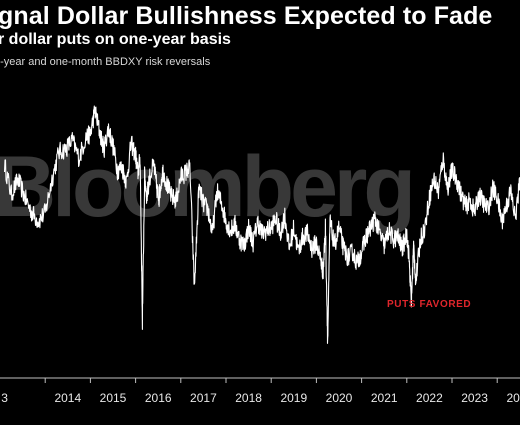 The width and height of the screenshot is (520, 425). I want to click on x-tick-label: 2016, so click(158, 398).